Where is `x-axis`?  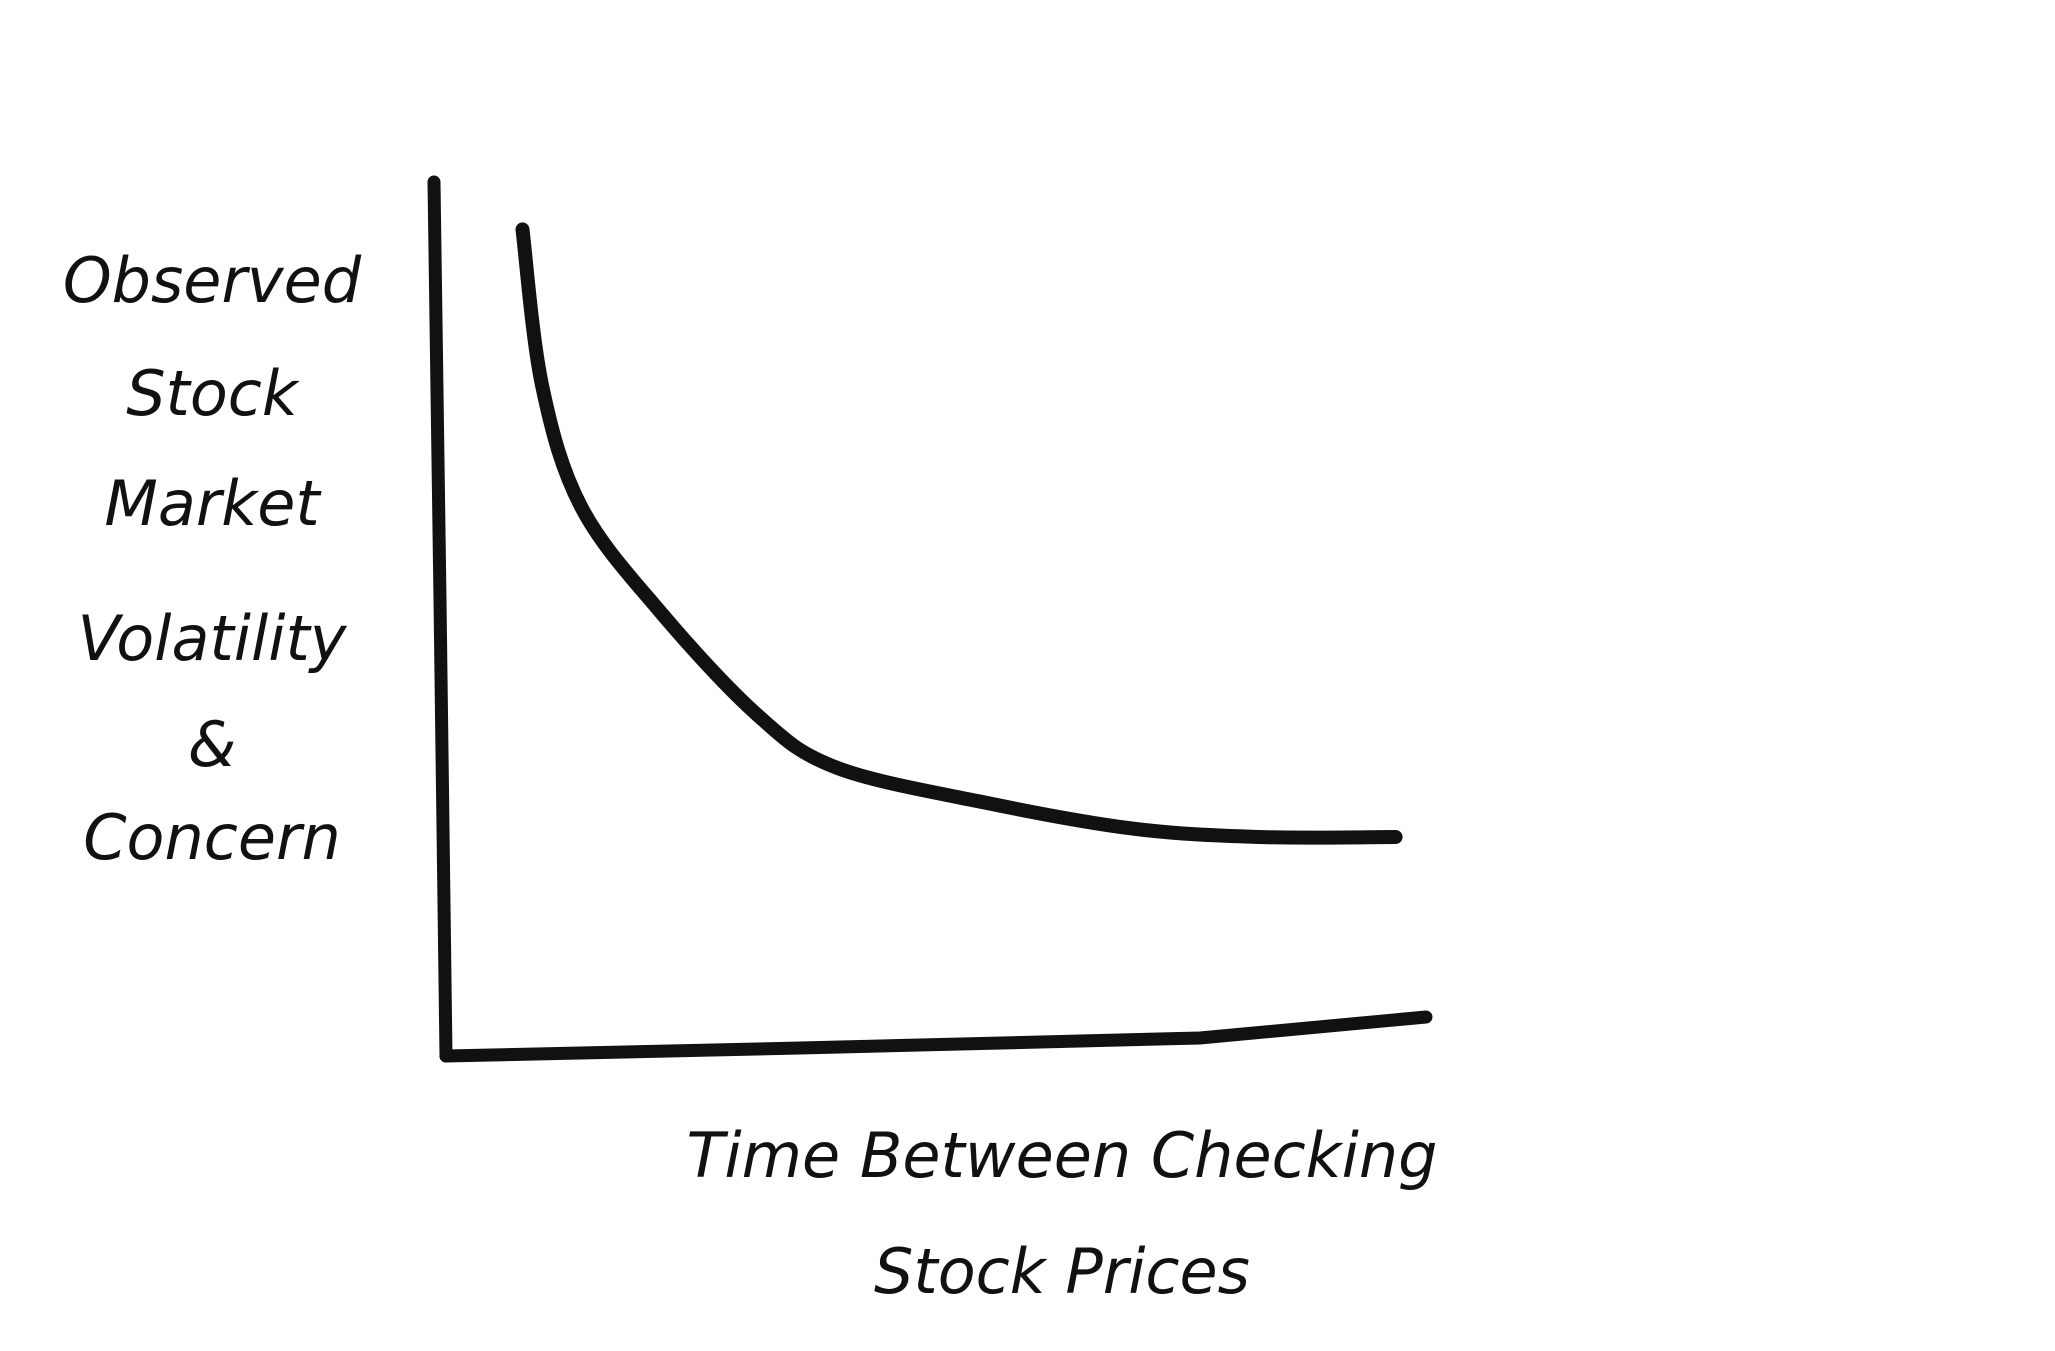
x-axis is located at coordinates (936, 1036).